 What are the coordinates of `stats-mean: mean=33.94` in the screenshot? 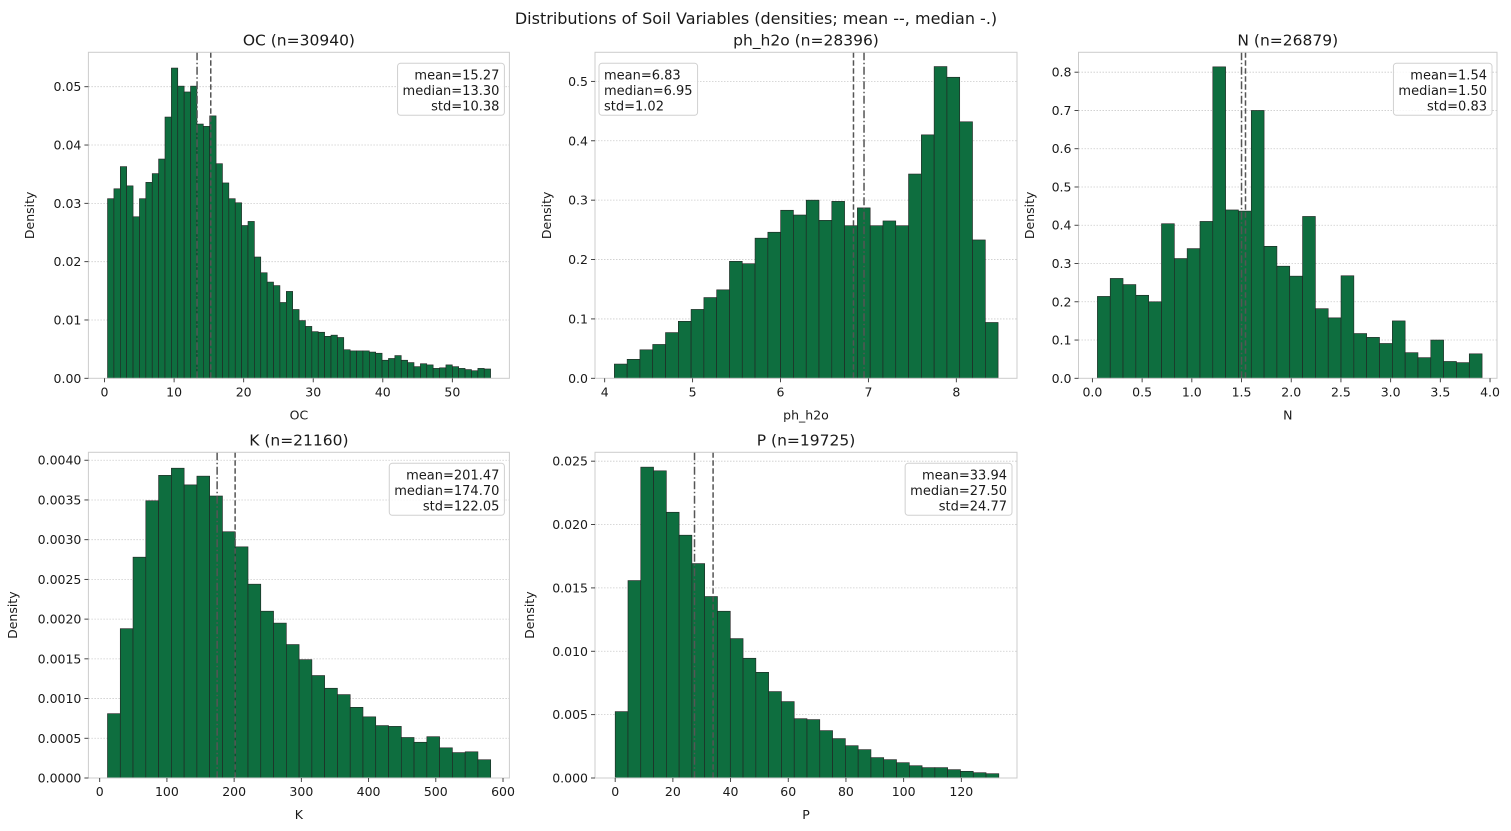 It's located at (964, 475).